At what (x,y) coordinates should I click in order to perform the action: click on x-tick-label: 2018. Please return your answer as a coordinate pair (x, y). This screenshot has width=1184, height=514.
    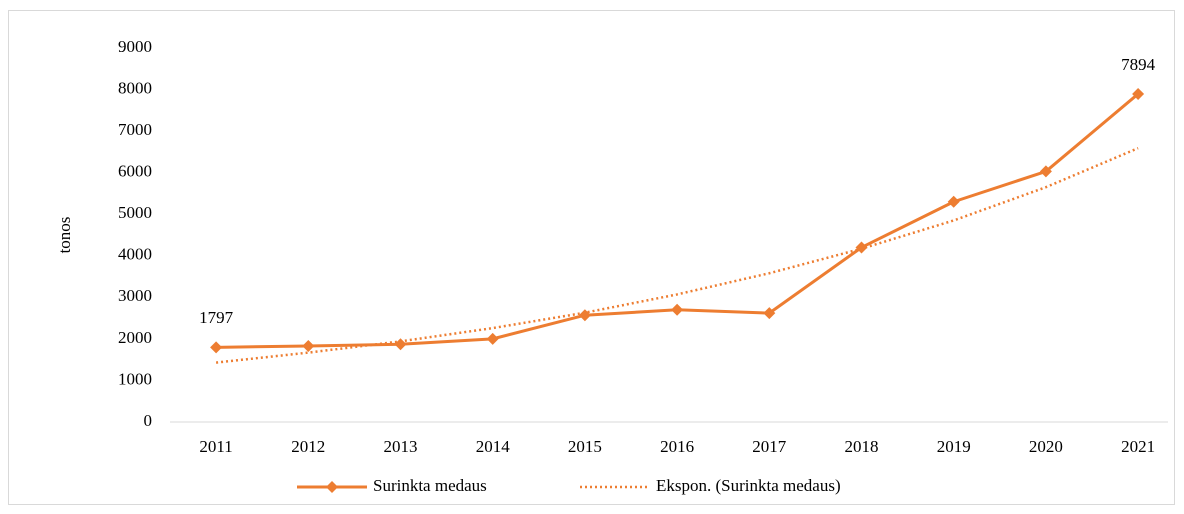
    Looking at the image, I should click on (862, 446).